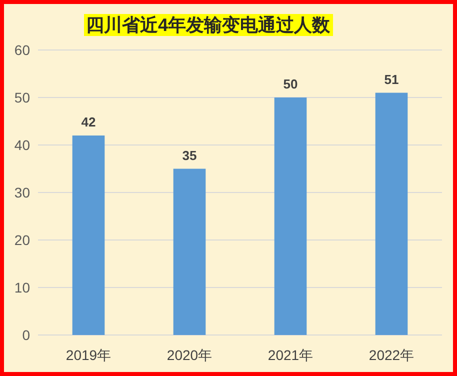 The width and height of the screenshot is (457, 376). I want to click on y-tick-label: 50, so click(22, 98).